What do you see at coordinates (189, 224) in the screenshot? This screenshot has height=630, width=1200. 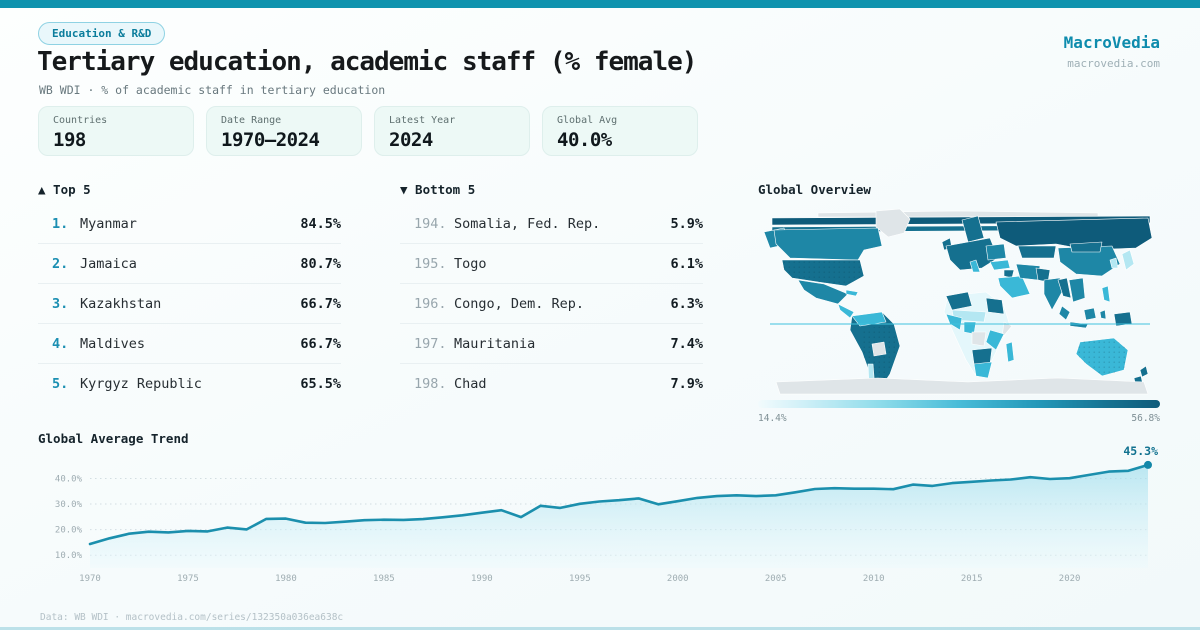 I see `list-item: 1. Myanmar 84.5%` at bounding box center [189, 224].